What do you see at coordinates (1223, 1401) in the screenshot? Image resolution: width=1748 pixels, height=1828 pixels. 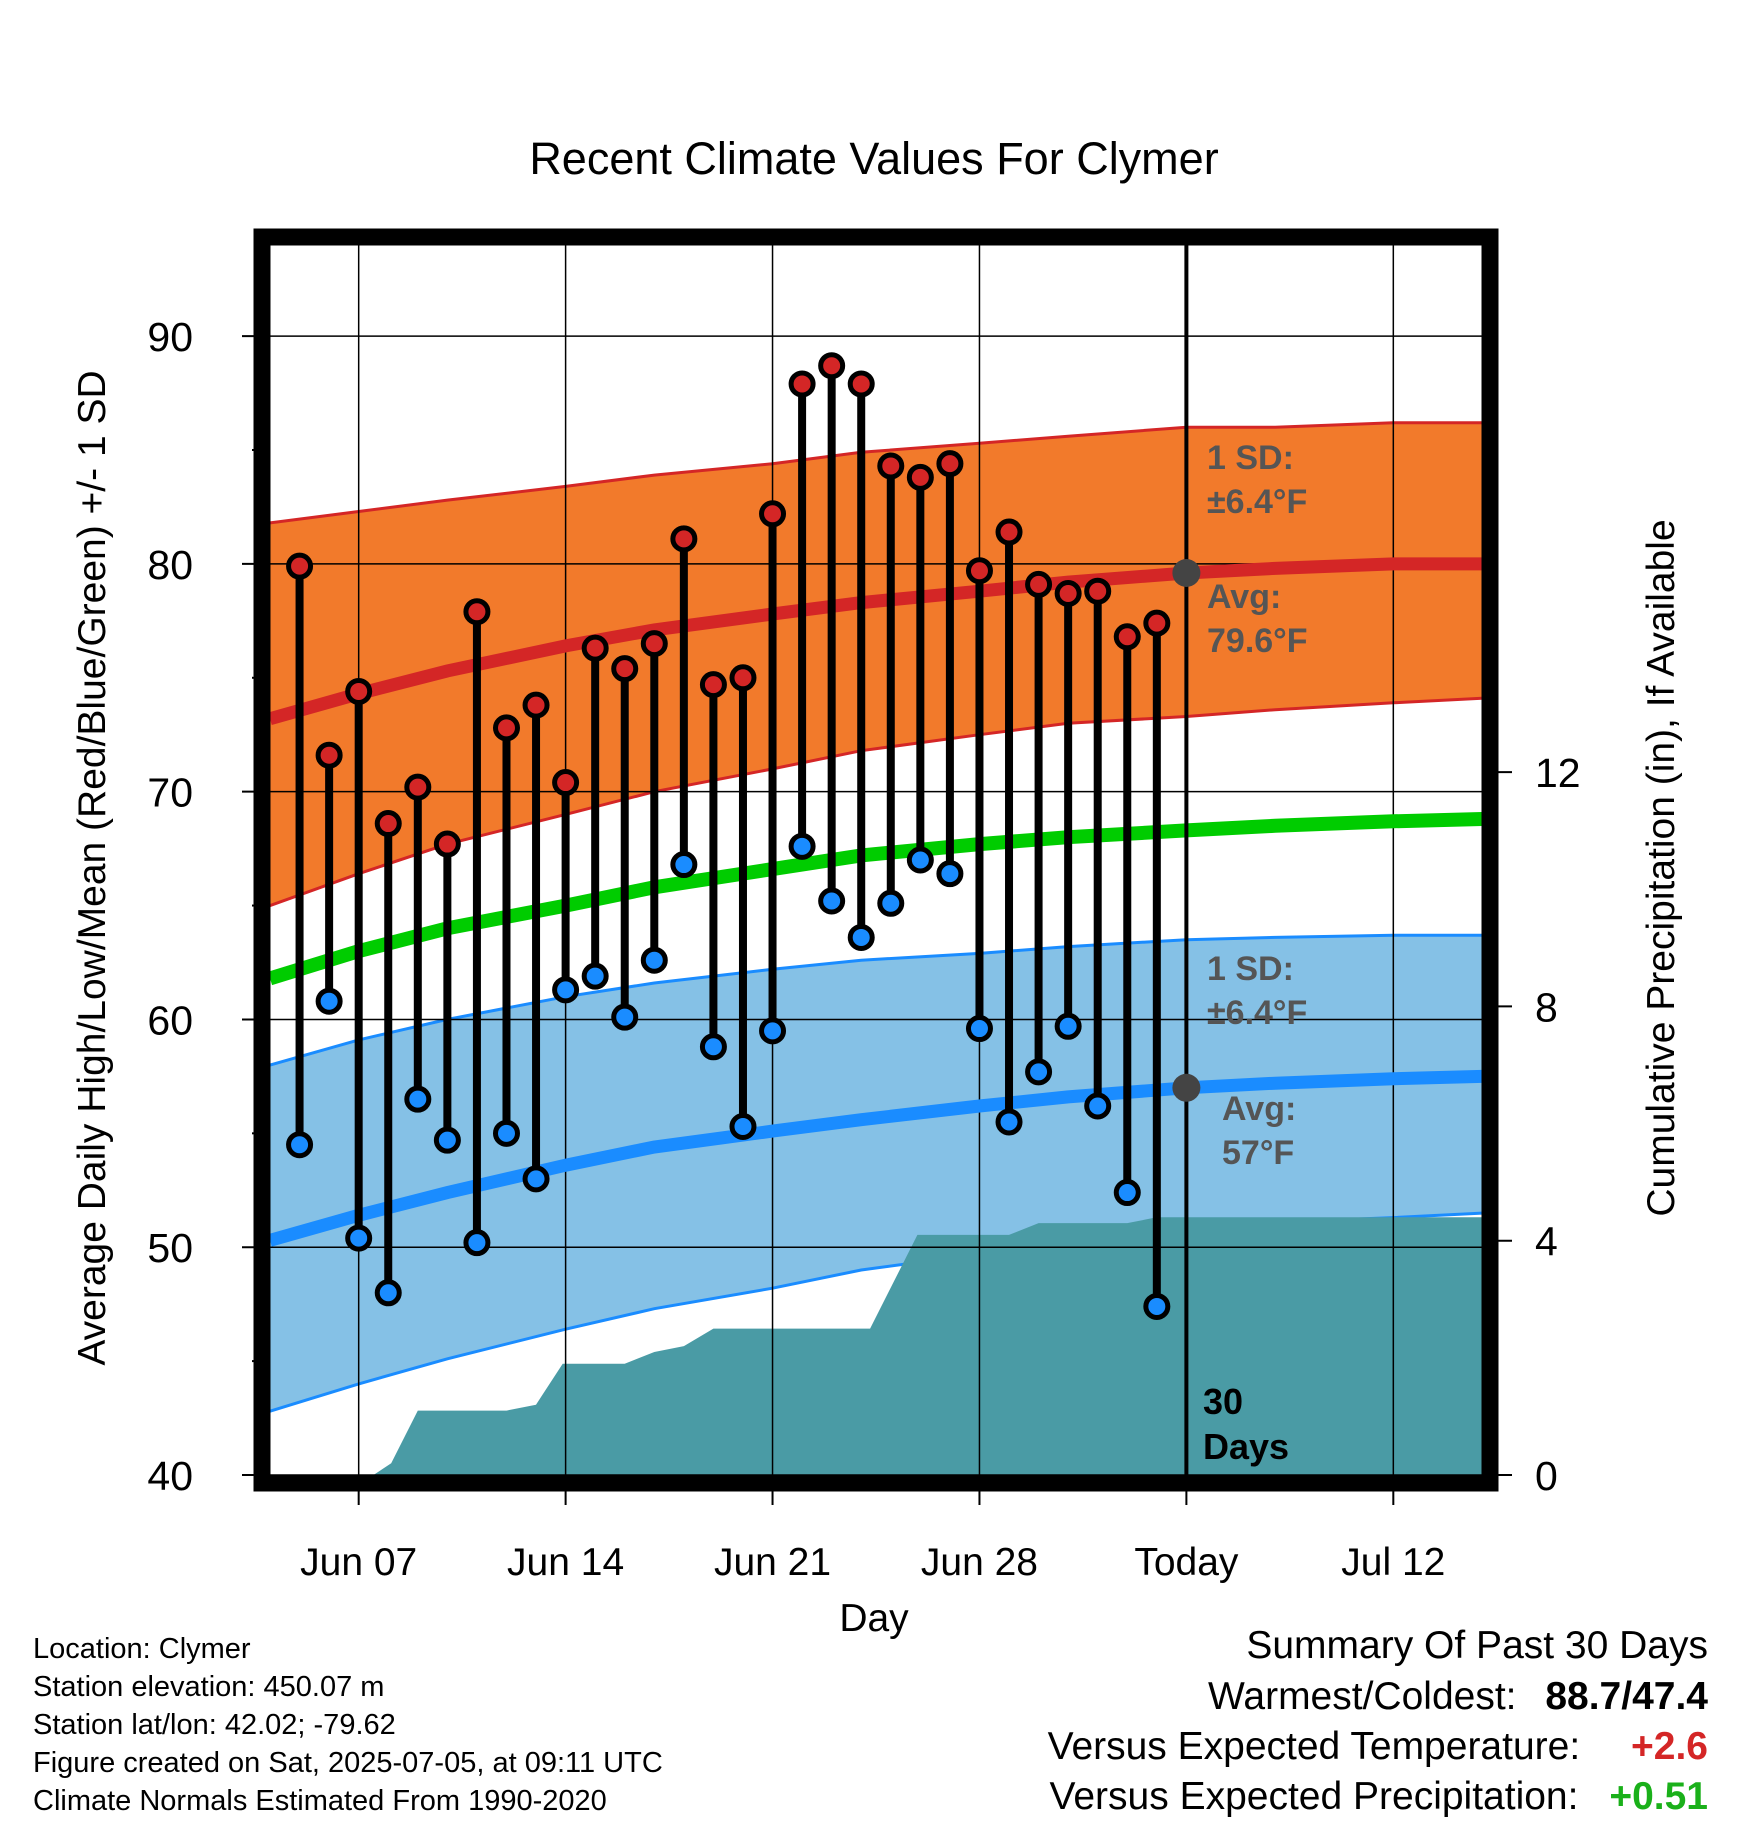 I see `window-label-number: 30` at bounding box center [1223, 1401].